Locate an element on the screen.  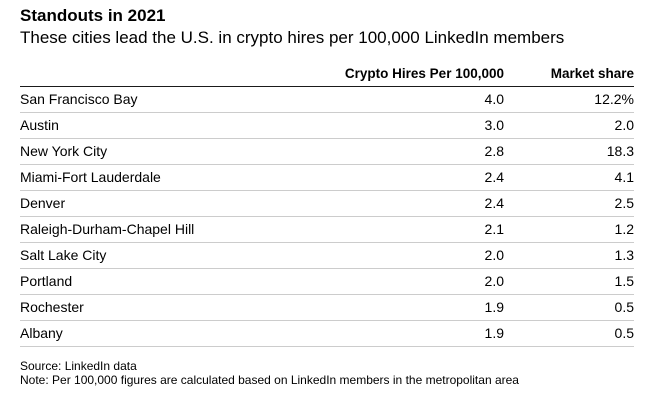
city-name: New York City is located at coordinates (64, 151).